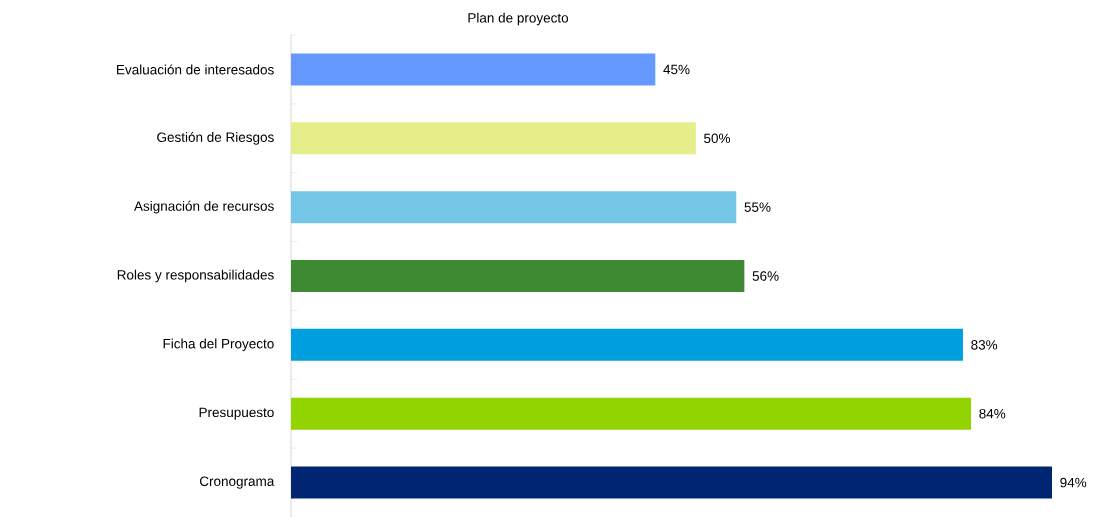 The height and width of the screenshot is (517, 1120). Describe the element at coordinates (757, 207) in the screenshot. I see `data-label: 55%` at that location.